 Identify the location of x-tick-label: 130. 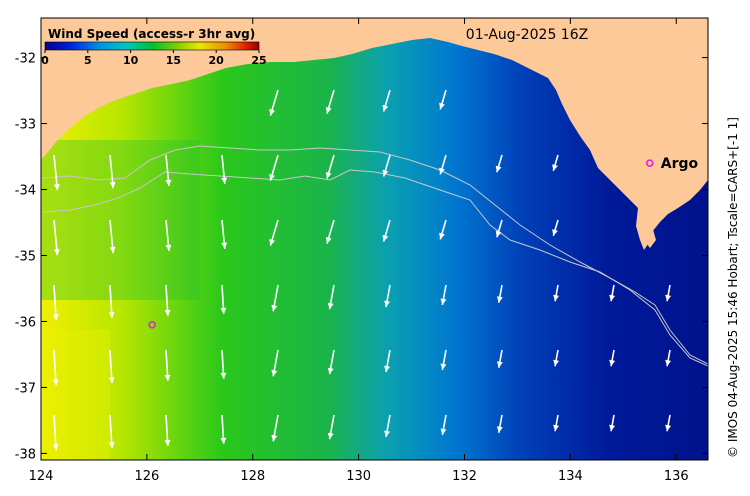
(358, 476).